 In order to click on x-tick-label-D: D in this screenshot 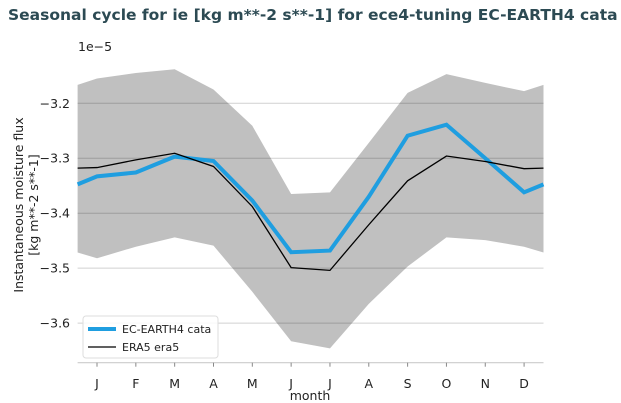, I will do `click(524, 383)`.